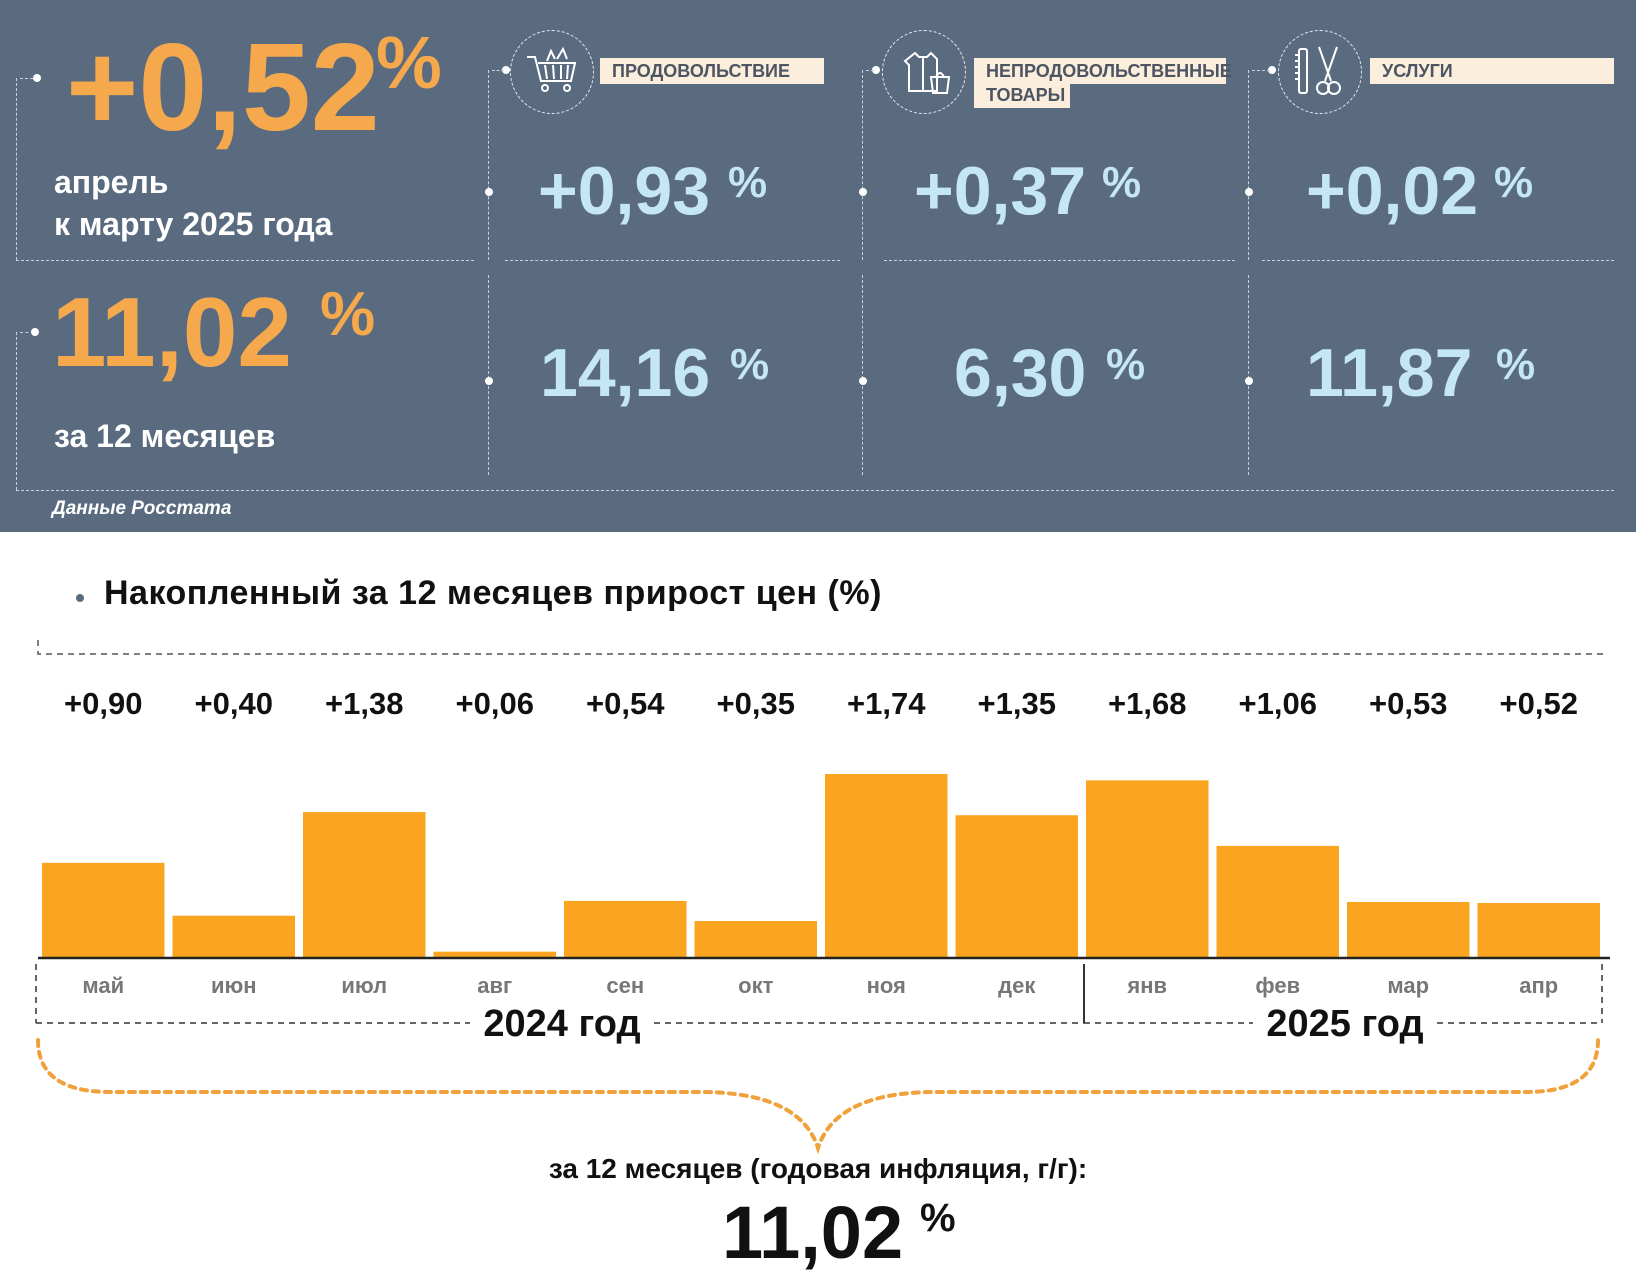 This screenshot has height=1285, width=1636. What do you see at coordinates (1017, 985) in the screenshot?
I see `month-label-7: дек` at bounding box center [1017, 985].